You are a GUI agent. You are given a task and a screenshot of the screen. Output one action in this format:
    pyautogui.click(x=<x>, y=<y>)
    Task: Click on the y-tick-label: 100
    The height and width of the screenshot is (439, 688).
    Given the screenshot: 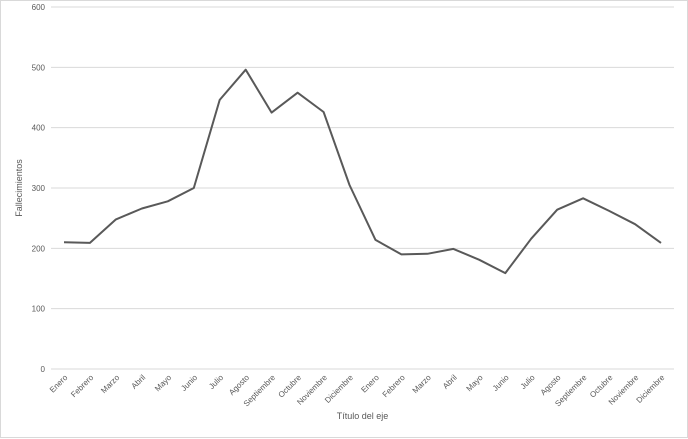 What is the action you would take?
    pyautogui.click(x=39, y=309)
    